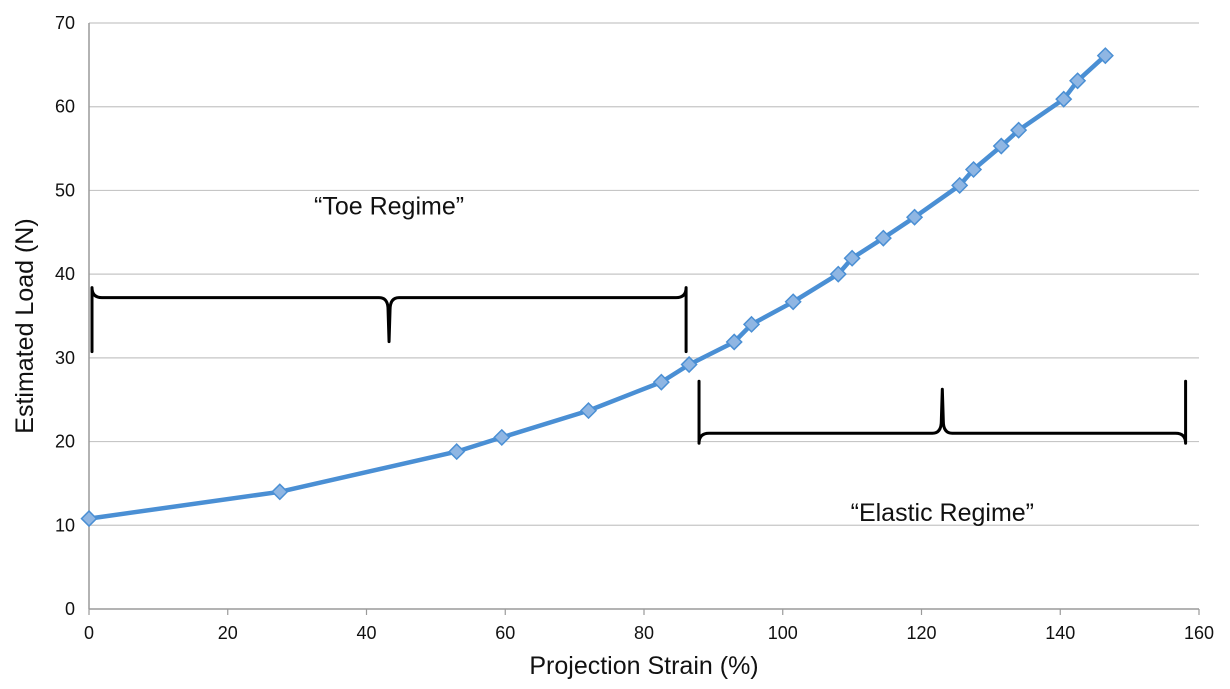 The image size is (1230, 689). What do you see at coordinates (65, 23) in the screenshot?
I see `y-tick-label: 70` at bounding box center [65, 23].